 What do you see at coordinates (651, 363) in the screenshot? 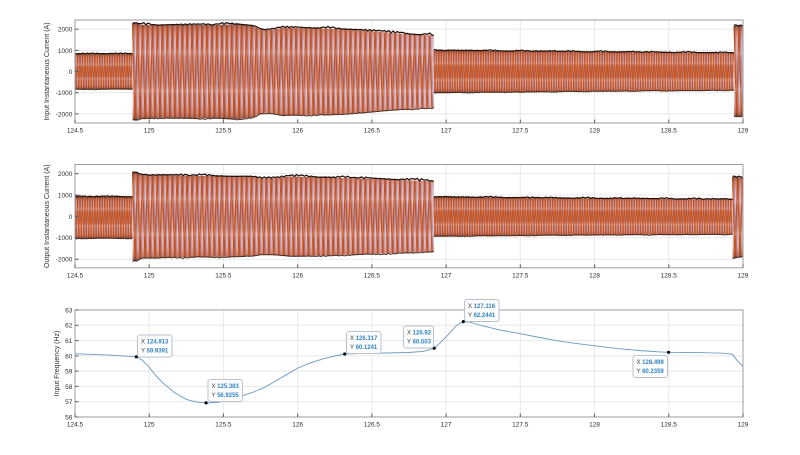
I see `svg-text: X 128.499` at bounding box center [651, 363].